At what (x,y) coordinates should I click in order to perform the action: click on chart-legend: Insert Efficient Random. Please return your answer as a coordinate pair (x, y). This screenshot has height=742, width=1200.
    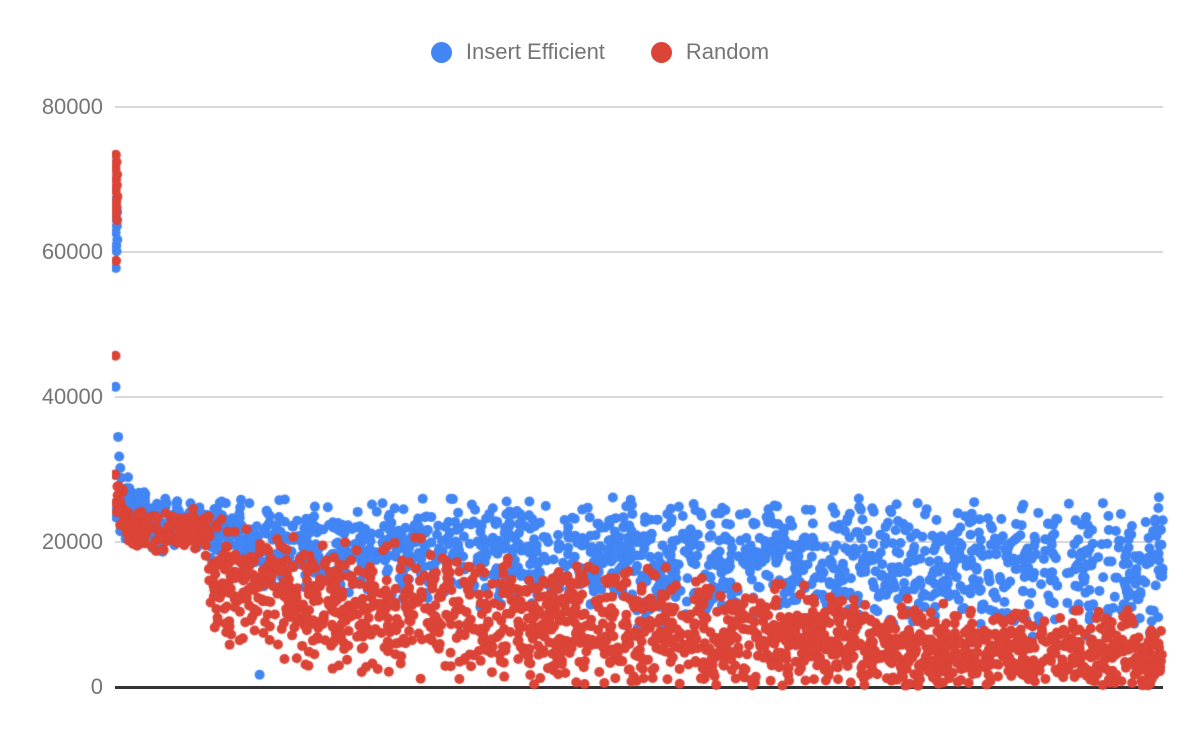
    Looking at the image, I should click on (600, 52).